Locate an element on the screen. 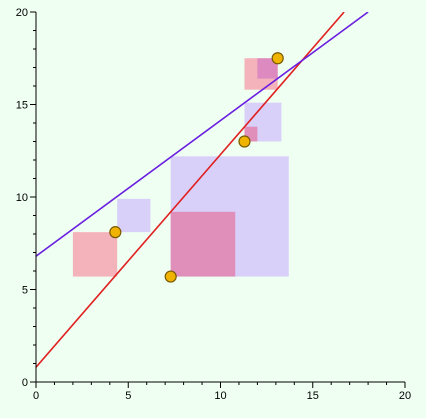 Image resolution: width=426 pixels, height=418 pixels. x-tick-label-1: 5 is located at coordinates (128, 396).